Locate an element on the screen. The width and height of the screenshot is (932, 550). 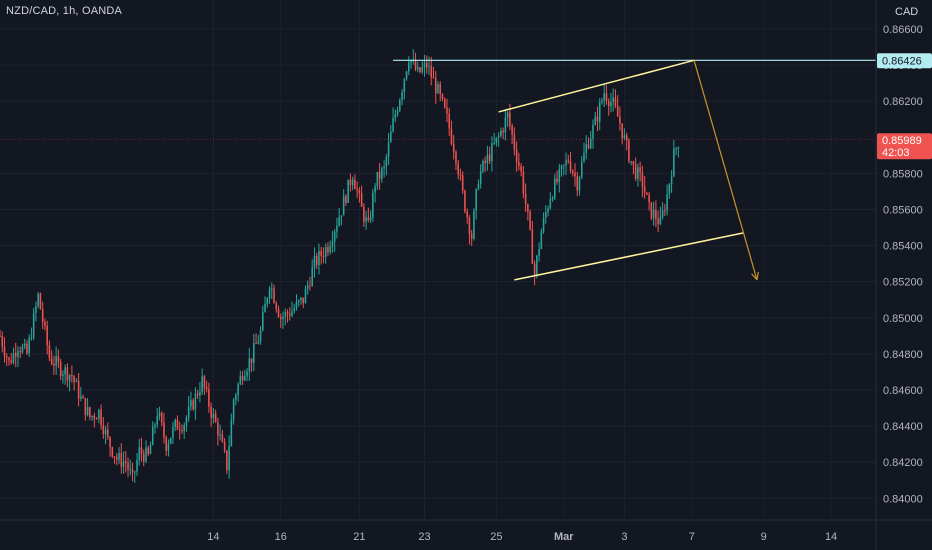
price-tick-label: 0.84400 is located at coordinates (903, 427).